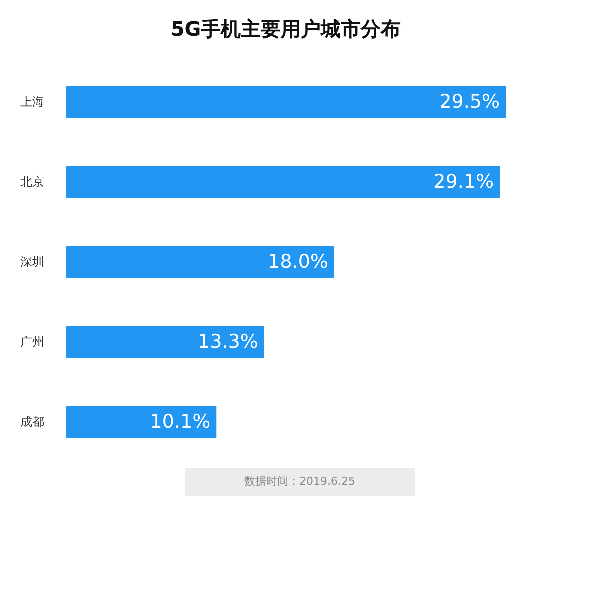 This screenshot has width=600, height=600. What do you see at coordinates (180, 422) in the screenshot?
I see `data-label: 10.1%` at bounding box center [180, 422].